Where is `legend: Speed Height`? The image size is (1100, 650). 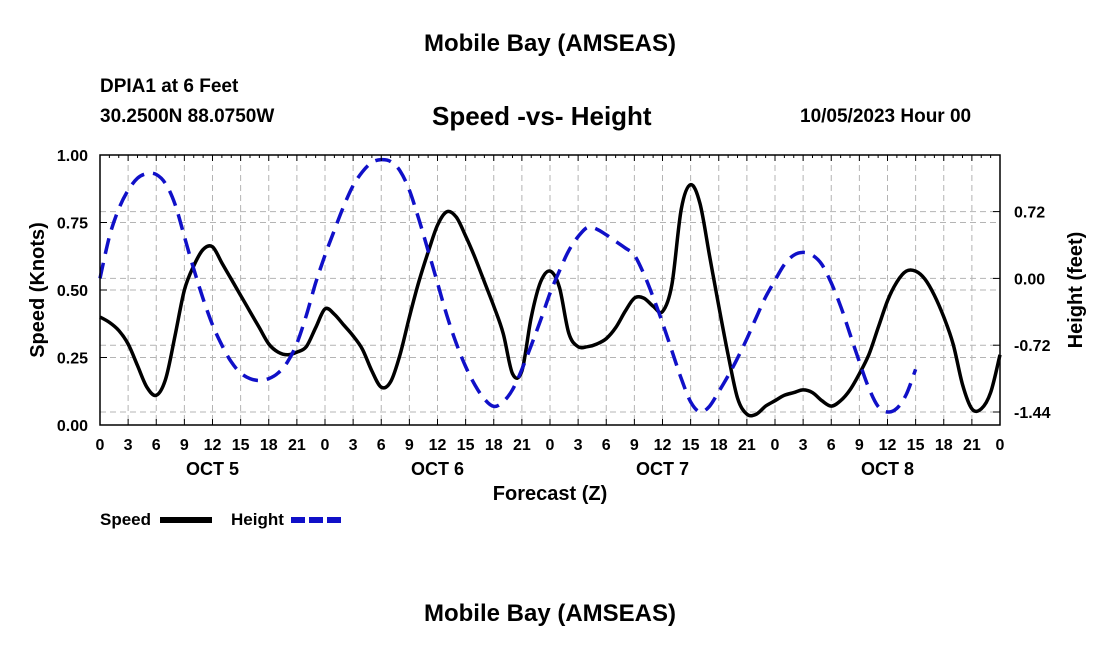 legend: Speed Height is located at coordinates (221, 519).